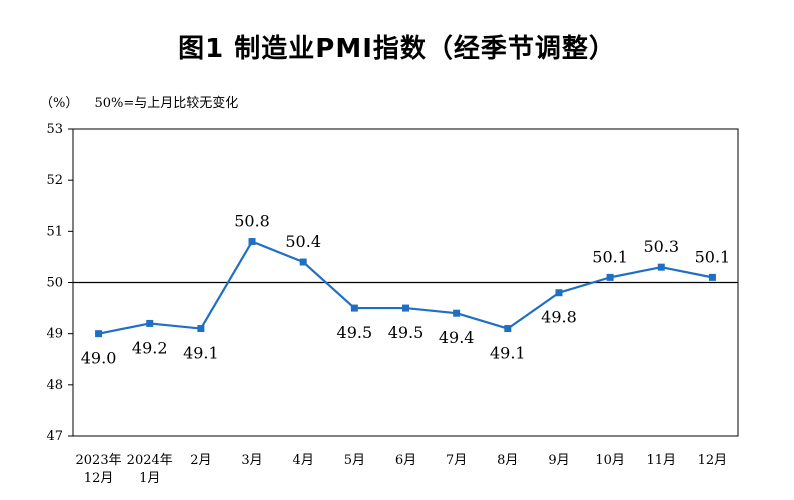 The width and height of the screenshot is (794, 500). What do you see at coordinates (54, 180) in the screenshot?
I see `y-tick-label: 52` at bounding box center [54, 180].